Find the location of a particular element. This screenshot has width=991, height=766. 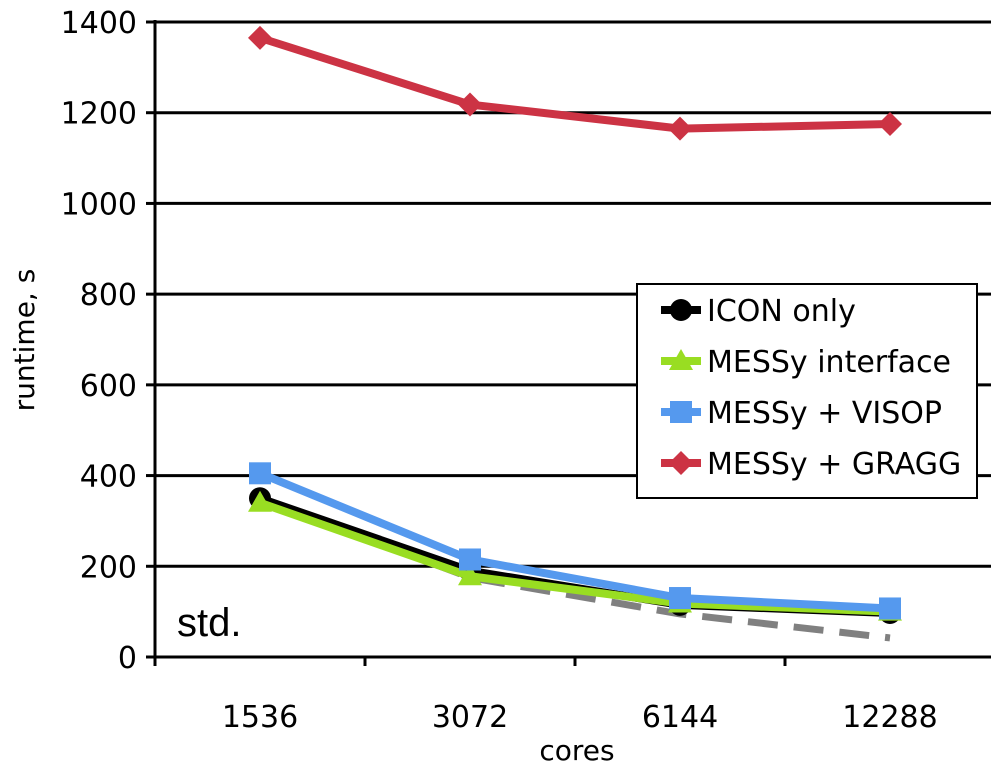

std-annotation: std. is located at coordinates (209, 623).